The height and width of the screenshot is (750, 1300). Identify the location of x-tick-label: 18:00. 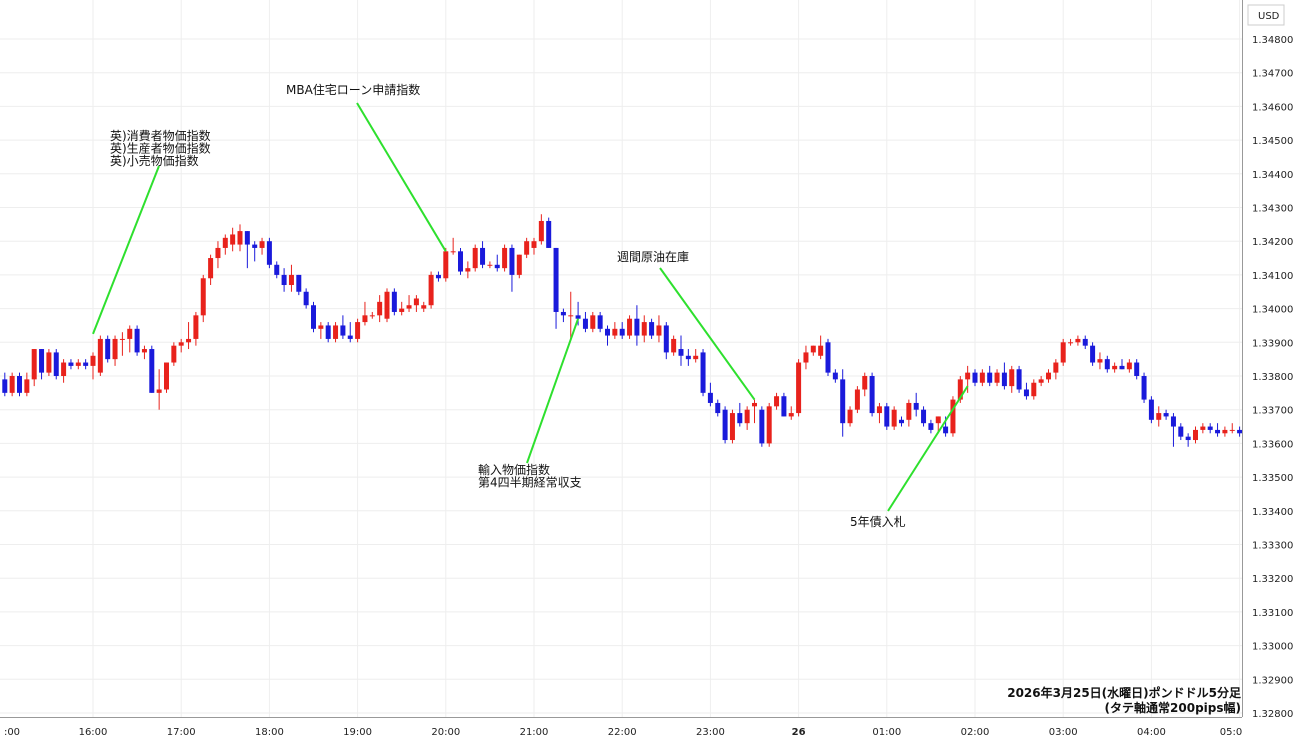
(269, 732).